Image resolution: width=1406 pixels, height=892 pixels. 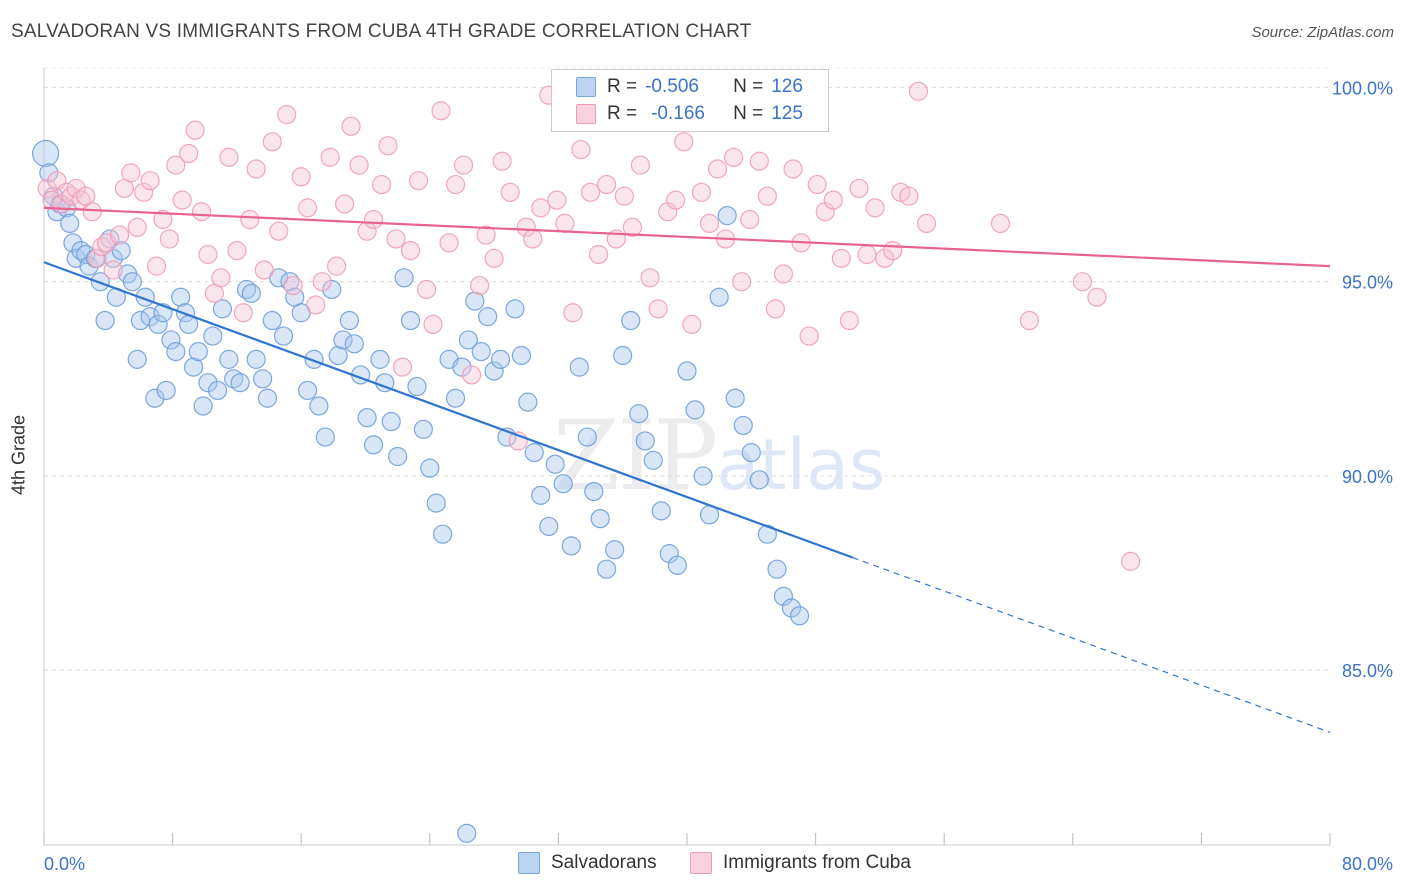 I want to click on legend-label-salvadorans: Salvadorans, so click(x=604, y=862).